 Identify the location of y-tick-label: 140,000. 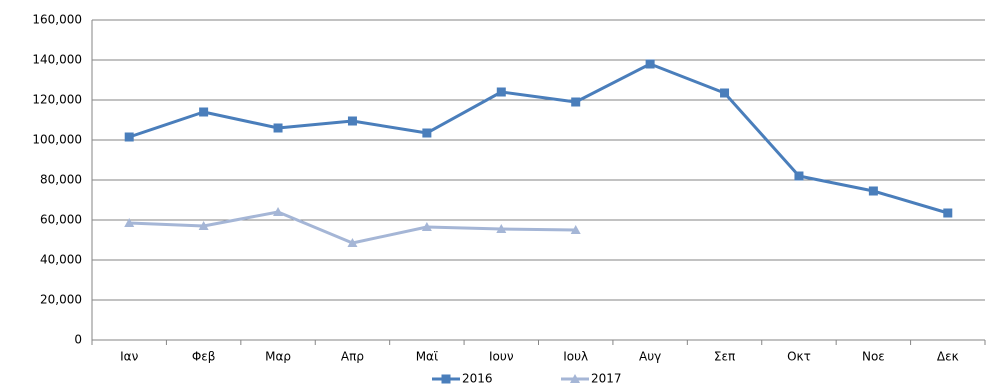
(57, 60).